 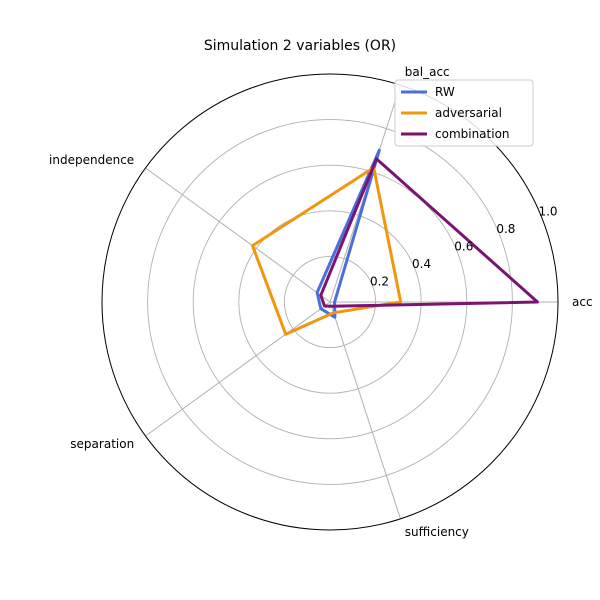 What do you see at coordinates (102, 444) in the screenshot?
I see `axis-label-separation: separation` at bounding box center [102, 444].